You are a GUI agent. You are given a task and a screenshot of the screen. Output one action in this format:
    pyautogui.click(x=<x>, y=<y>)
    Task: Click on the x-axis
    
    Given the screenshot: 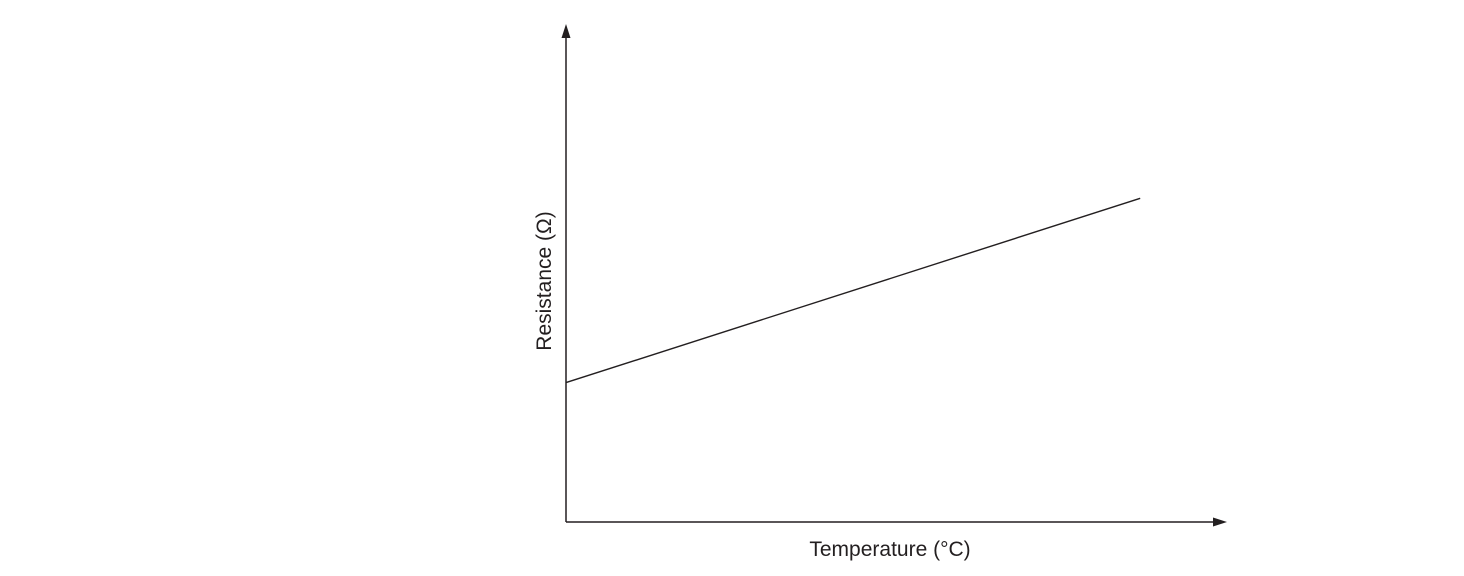 What is the action you would take?
    pyautogui.click(x=896, y=522)
    